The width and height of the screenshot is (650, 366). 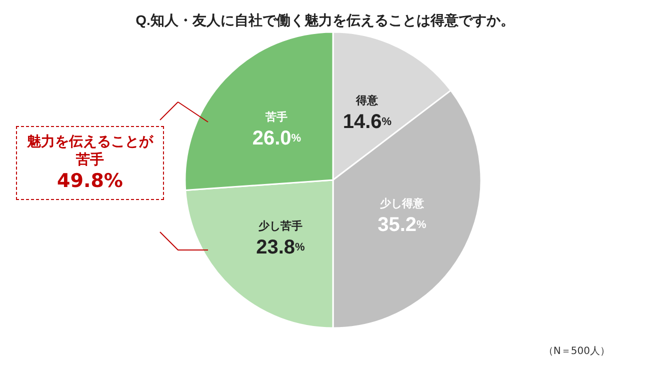 I want to click on slice-label: 少し得意, so click(x=401, y=203).